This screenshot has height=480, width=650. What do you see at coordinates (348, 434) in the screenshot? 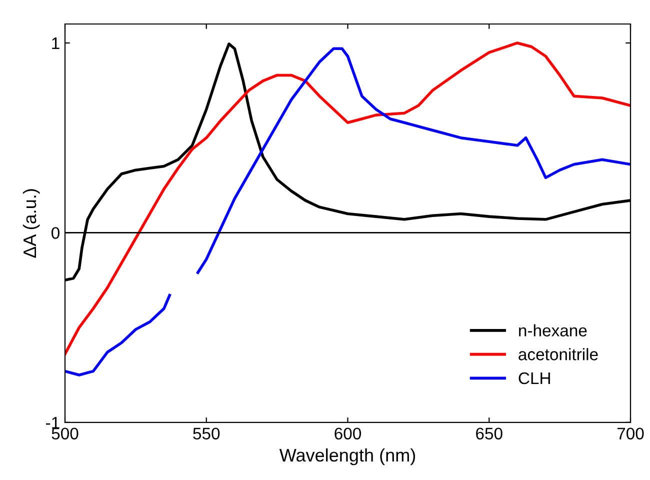
I see `x-tick-label: 600` at bounding box center [348, 434].